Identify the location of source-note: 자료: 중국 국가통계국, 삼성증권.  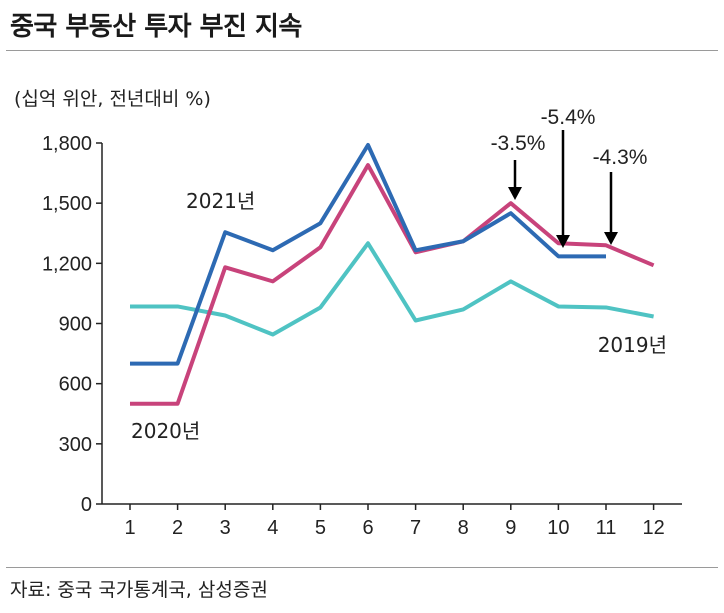
(139, 590).